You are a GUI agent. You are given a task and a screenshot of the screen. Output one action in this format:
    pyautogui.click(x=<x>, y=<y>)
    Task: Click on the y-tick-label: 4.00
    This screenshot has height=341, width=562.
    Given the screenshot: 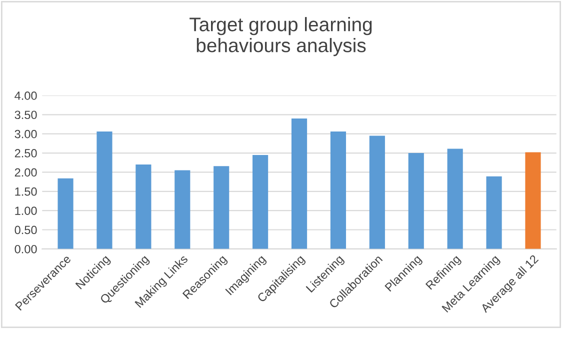 What is the action you would take?
    pyautogui.click(x=25, y=96)
    